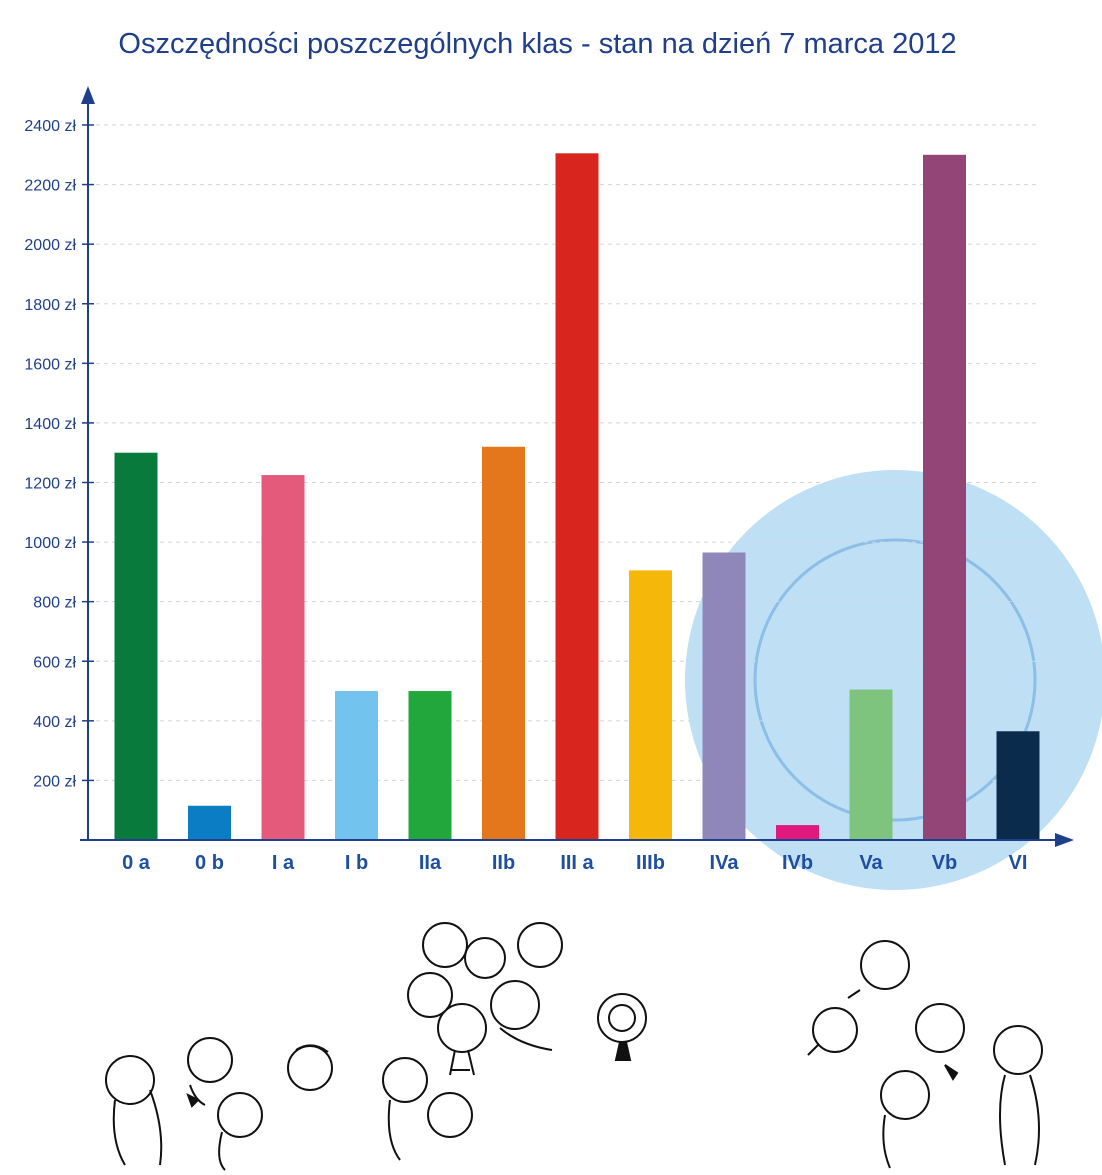 The image size is (1102, 1175). Describe the element at coordinates (871, 863) in the screenshot. I see `x-tick-label: Va` at that location.